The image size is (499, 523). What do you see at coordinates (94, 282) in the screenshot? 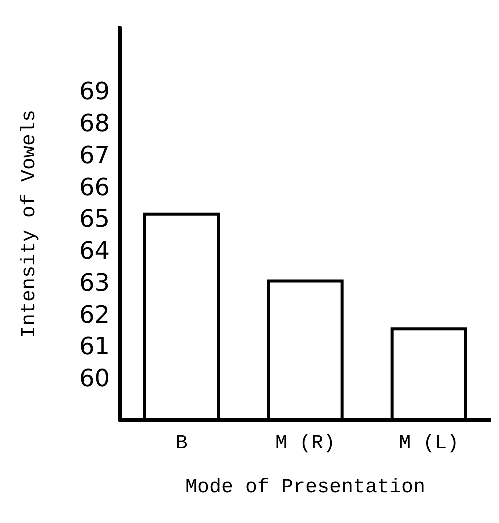
I see `y-tick-label: 63` at bounding box center [94, 282].